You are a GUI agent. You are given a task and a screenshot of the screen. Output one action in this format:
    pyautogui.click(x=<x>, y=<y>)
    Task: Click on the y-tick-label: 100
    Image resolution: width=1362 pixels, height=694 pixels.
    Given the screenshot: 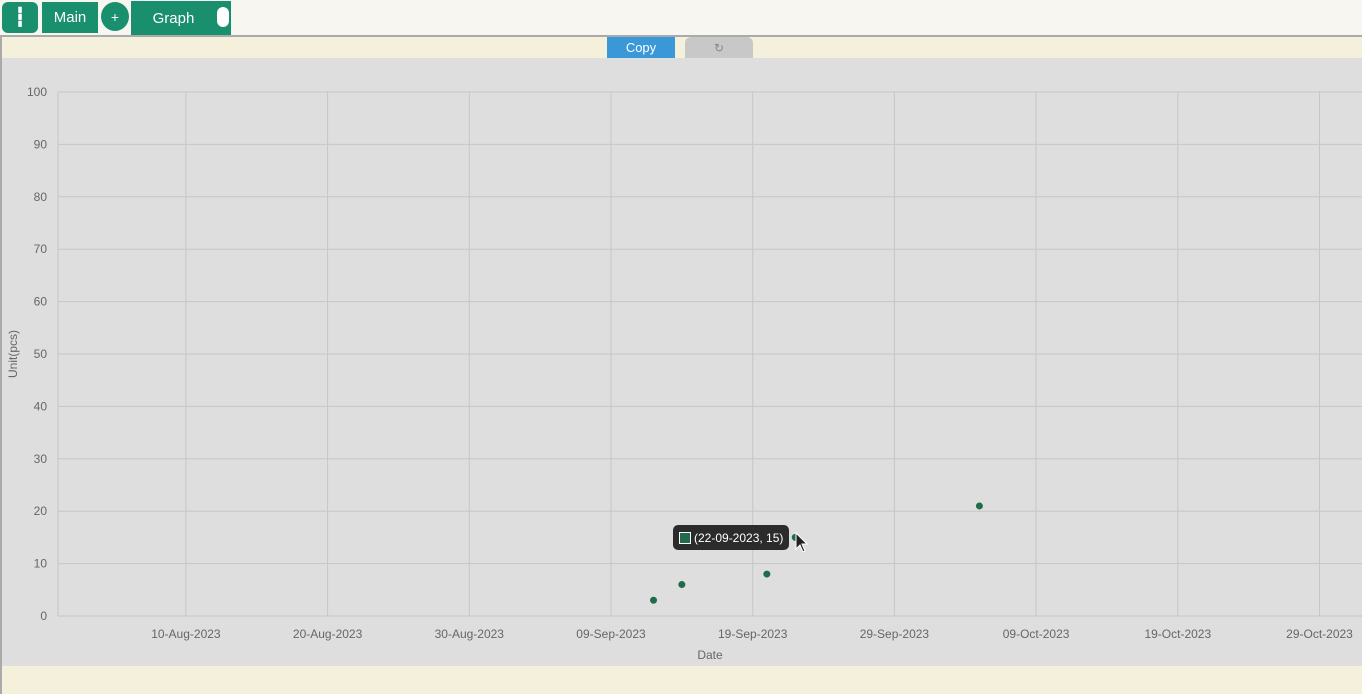 What is the action you would take?
    pyautogui.click(x=37, y=92)
    